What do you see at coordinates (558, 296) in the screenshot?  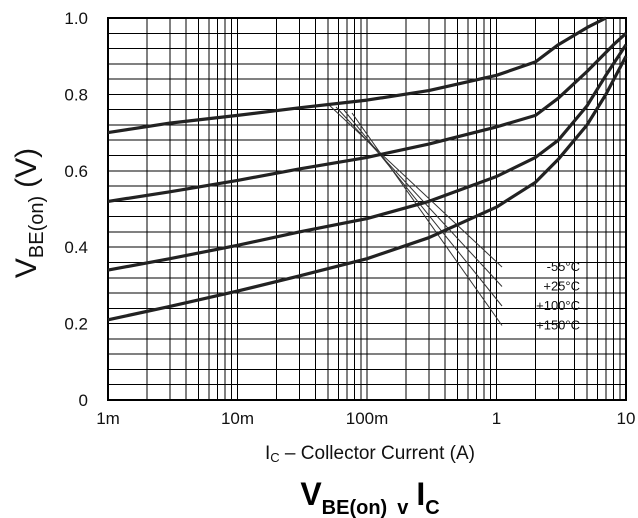 I see `legend: -55°C +25°C +100°C +150°C` at bounding box center [558, 296].